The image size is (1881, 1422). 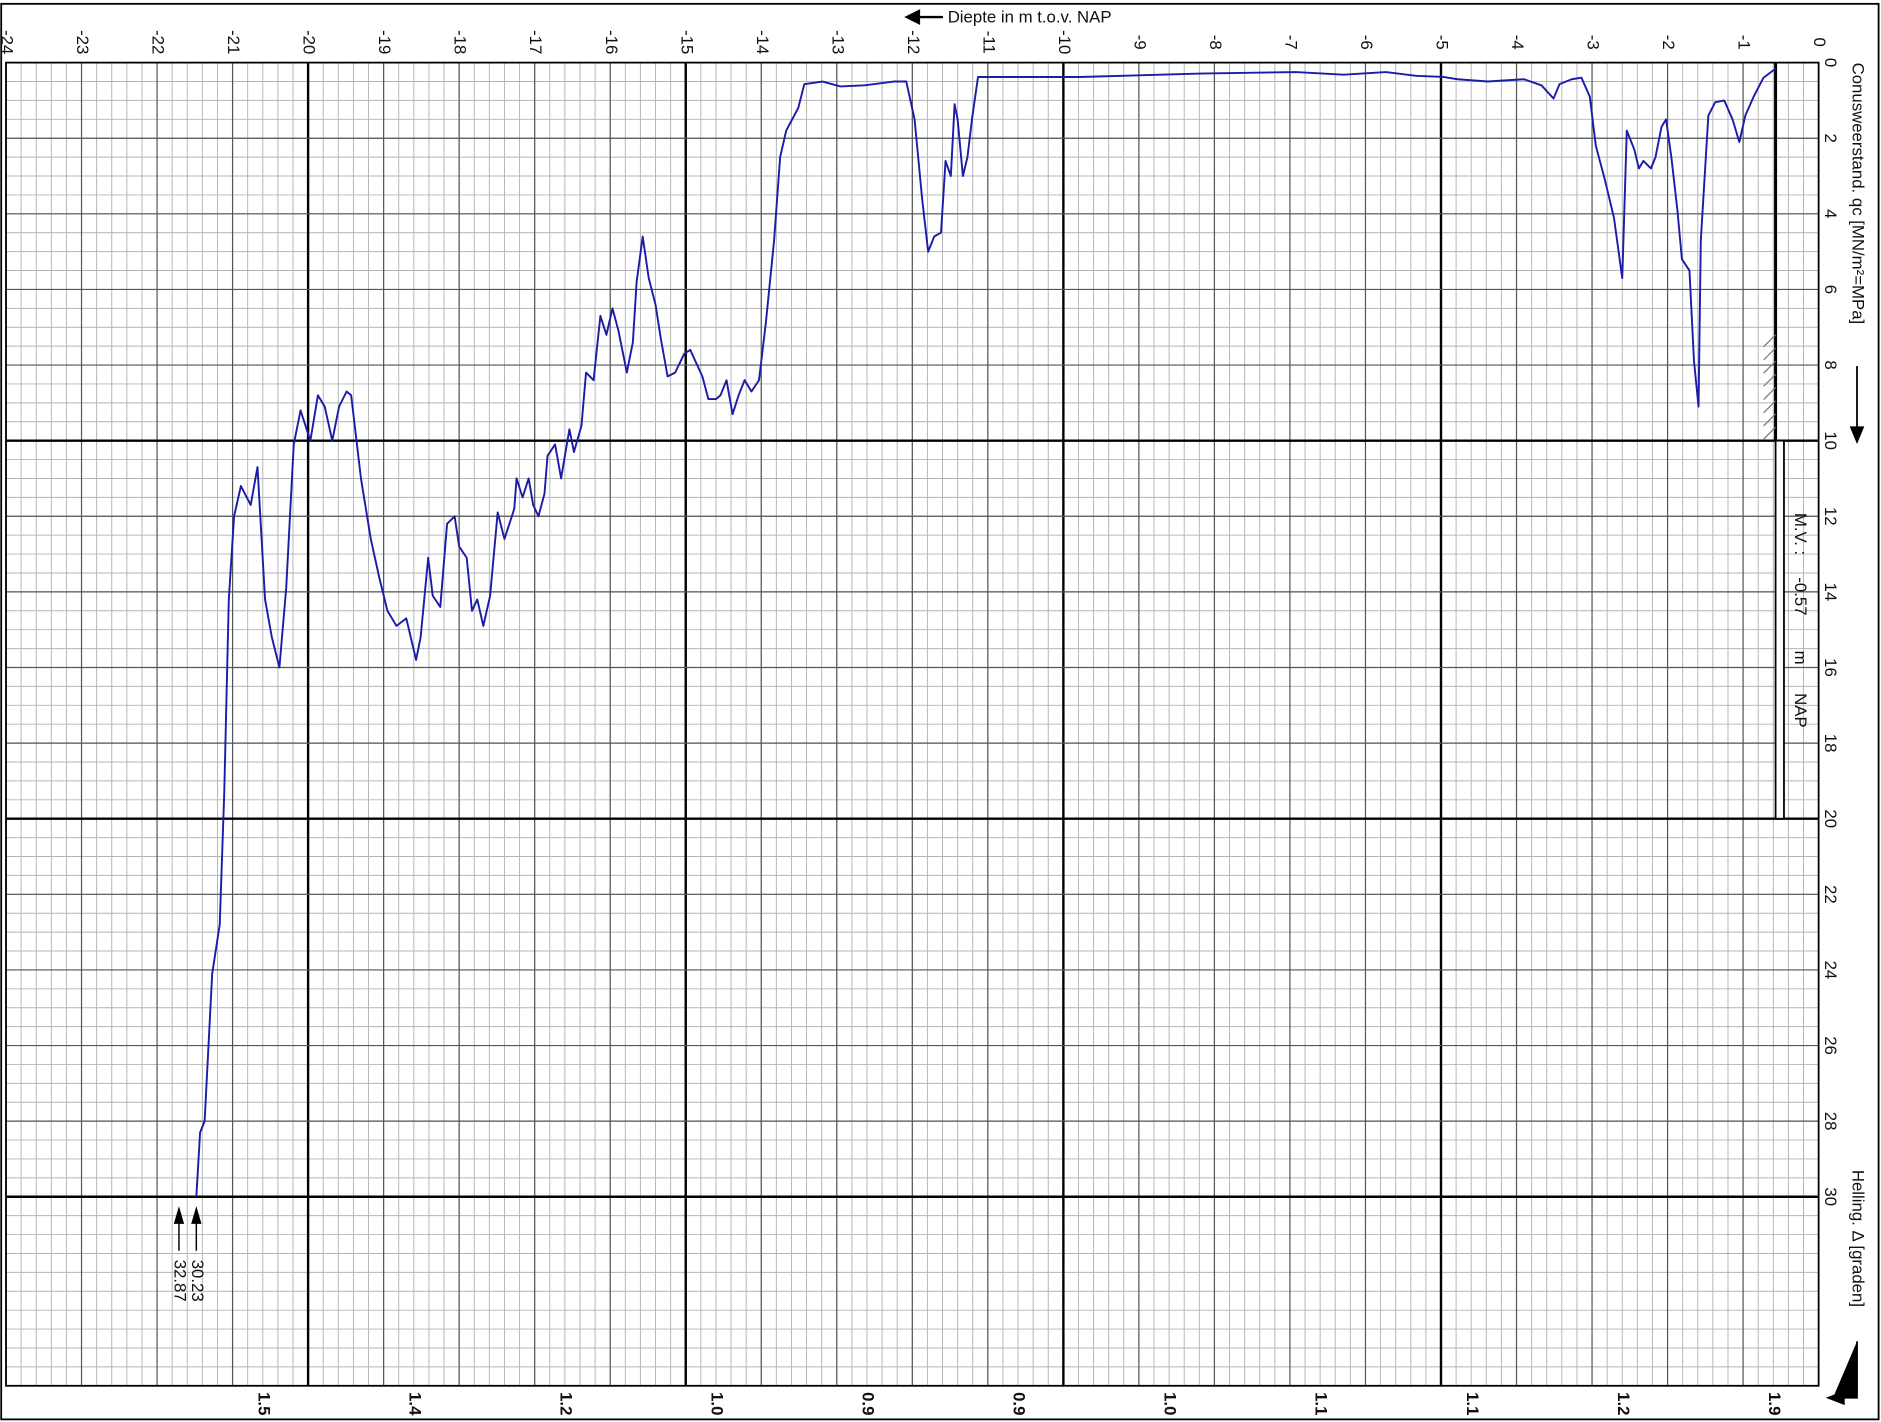 What do you see at coordinates (197, 1281) in the screenshot?
I see `offscale-label: 30.23` at bounding box center [197, 1281].